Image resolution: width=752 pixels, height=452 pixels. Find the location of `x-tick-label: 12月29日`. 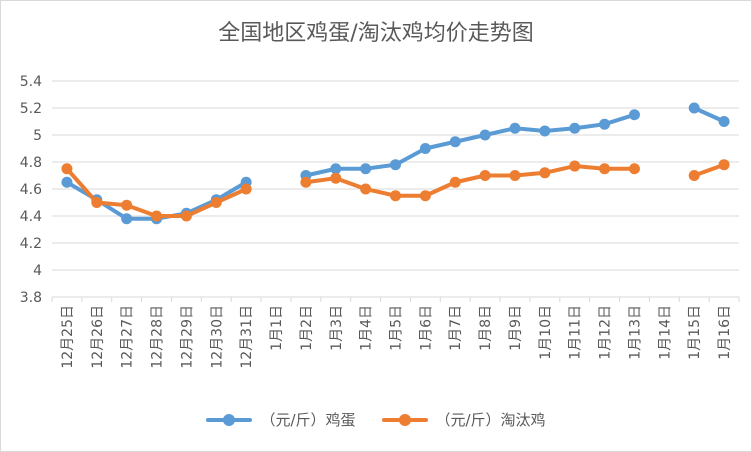

x-tick-label: 12月29日 is located at coordinates (187, 337).